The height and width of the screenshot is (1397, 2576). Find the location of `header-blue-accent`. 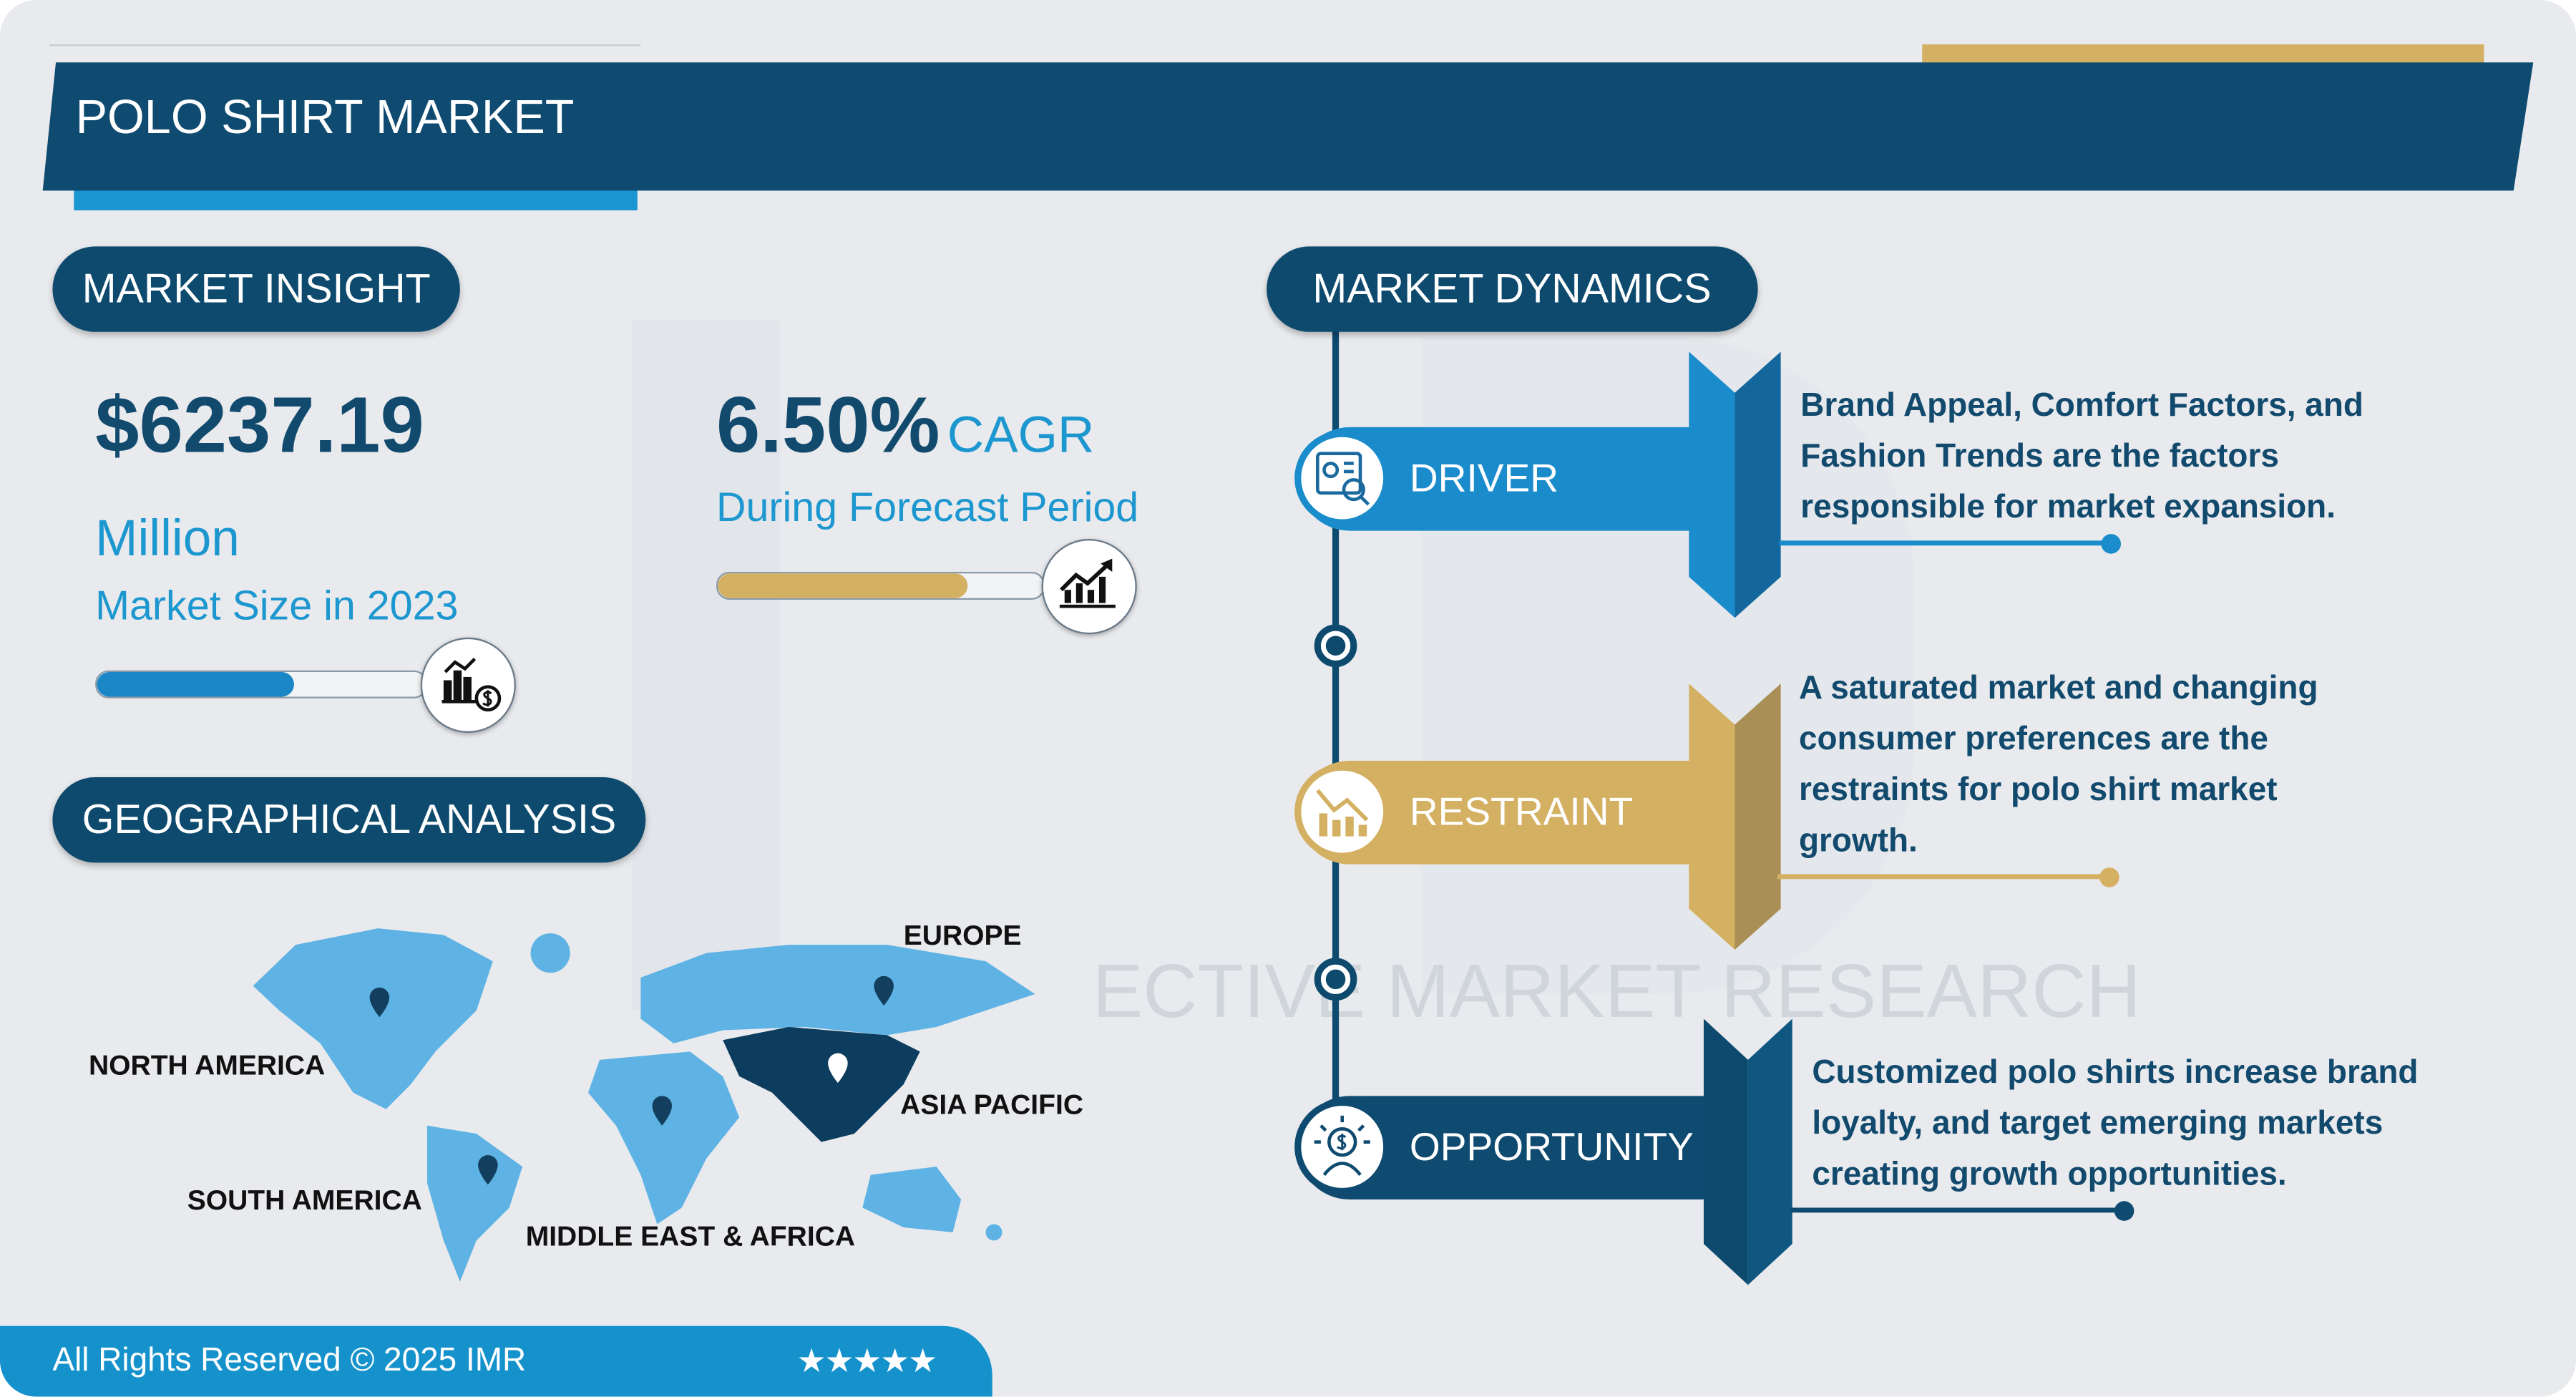

header-blue-accent is located at coordinates (356, 199).